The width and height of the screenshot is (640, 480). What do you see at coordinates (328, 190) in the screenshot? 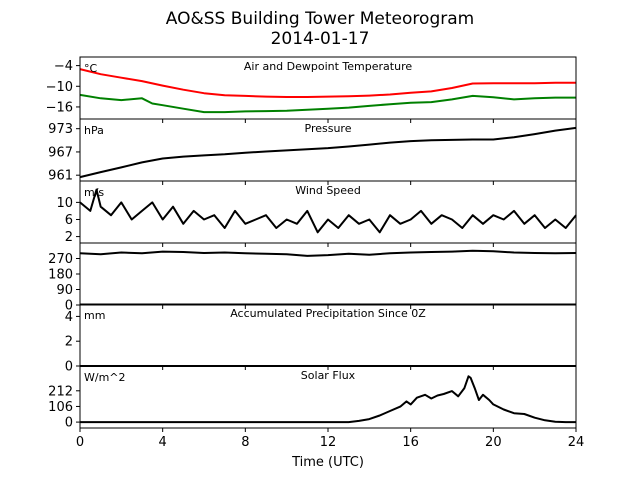
I see `panel-title: Wind Speed` at bounding box center [328, 190].